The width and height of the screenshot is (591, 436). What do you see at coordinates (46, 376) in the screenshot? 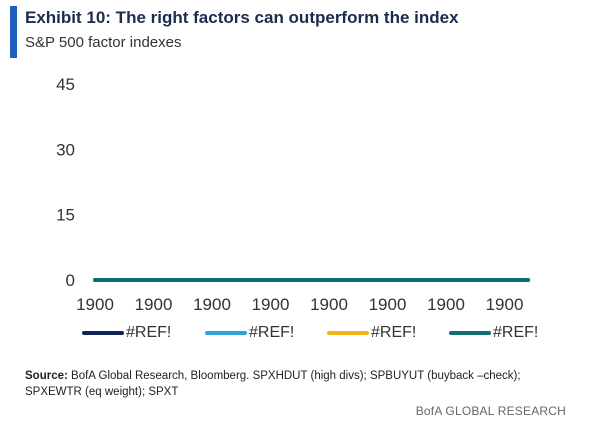
I see `source-label: Source:` at bounding box center [46, 376].